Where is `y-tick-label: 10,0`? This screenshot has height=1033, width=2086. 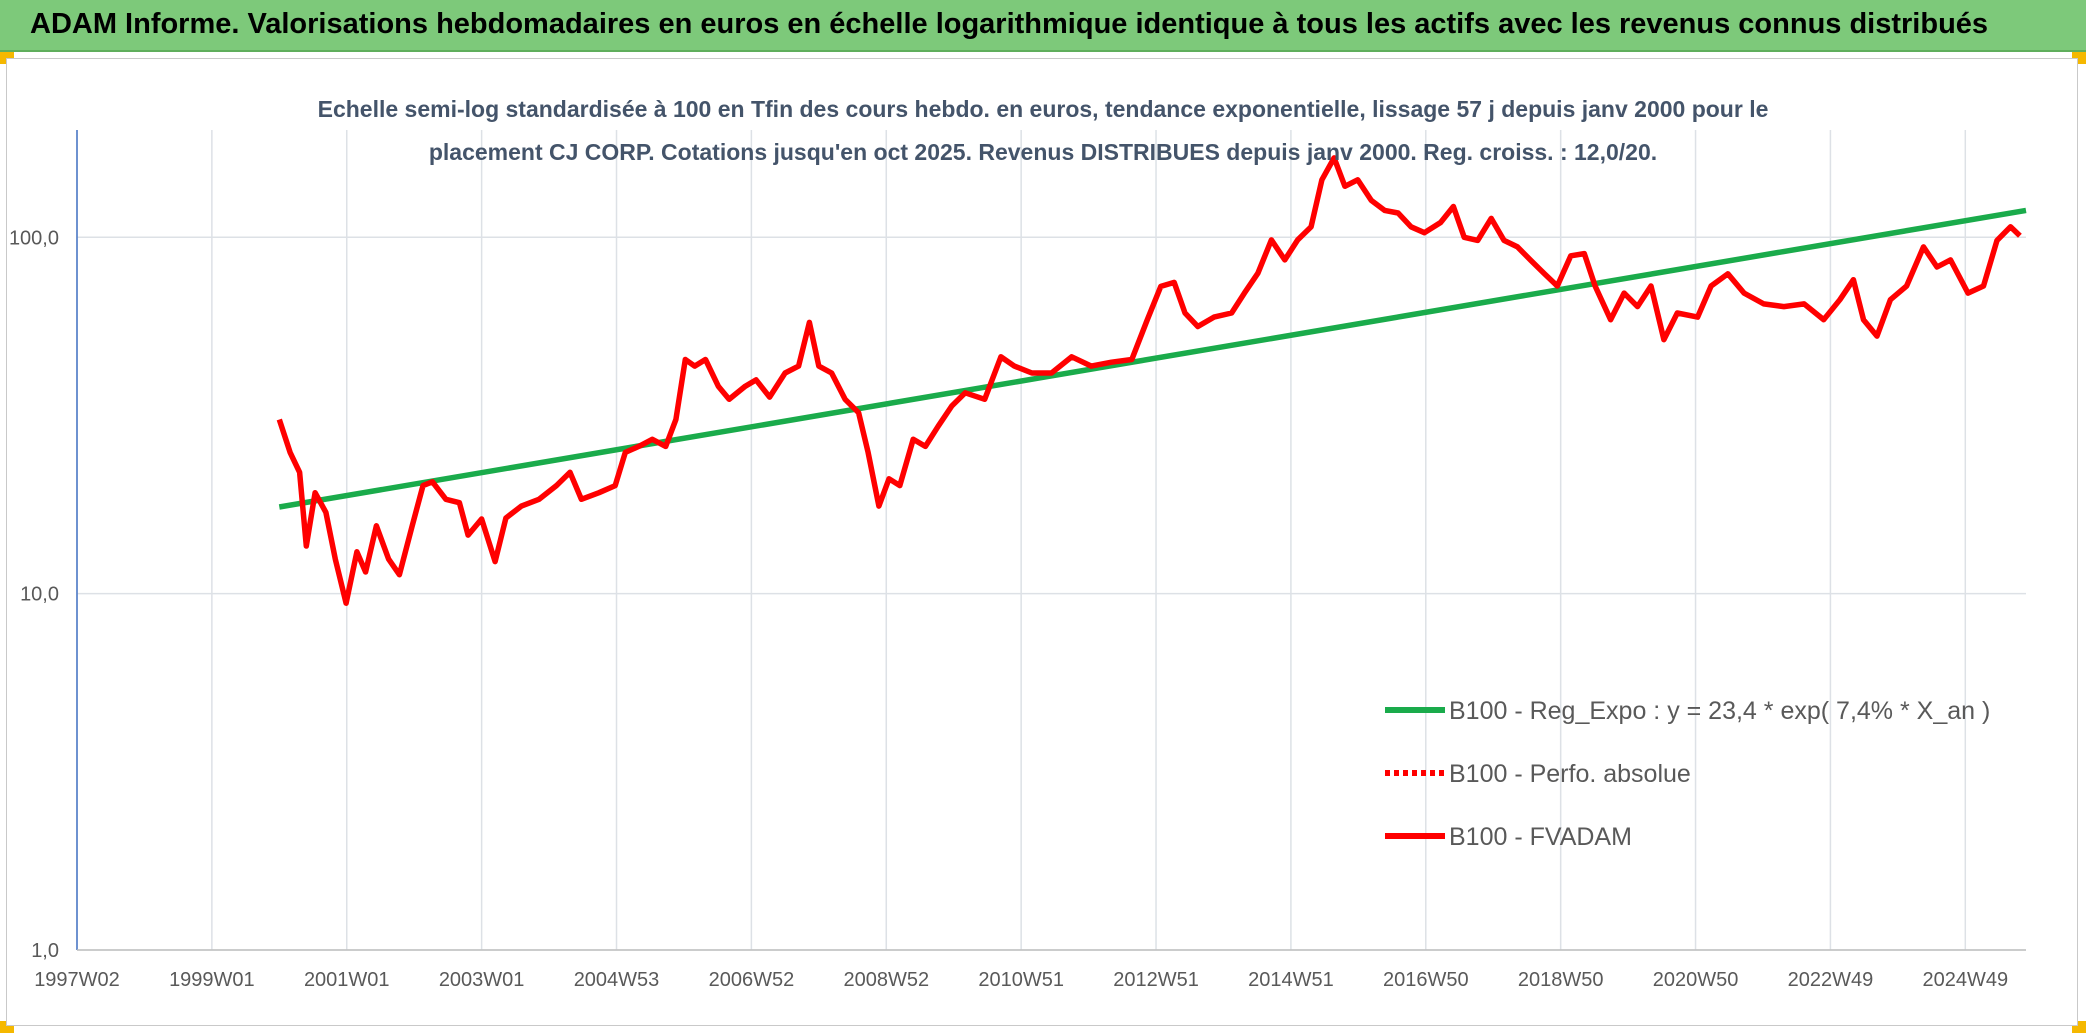
y-tick-label: 10,0 is located at coordinates (39, 595).